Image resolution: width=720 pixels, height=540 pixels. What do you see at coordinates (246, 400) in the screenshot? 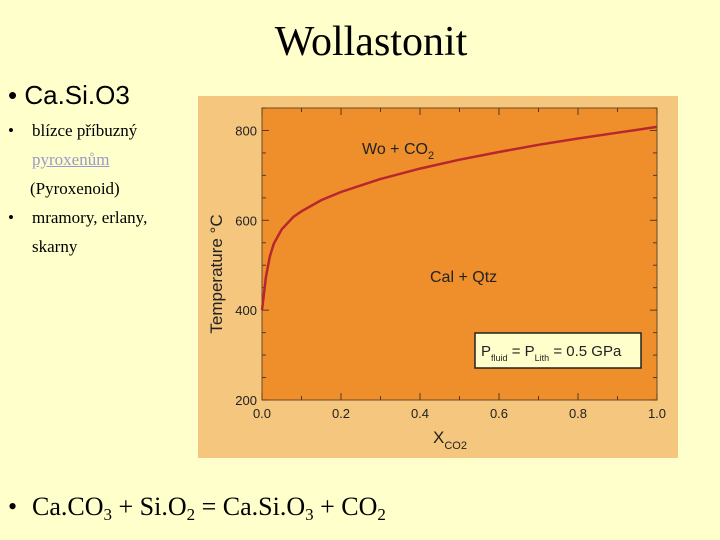
I see `y-tick-label: 200` at bounding box center [246, 400].